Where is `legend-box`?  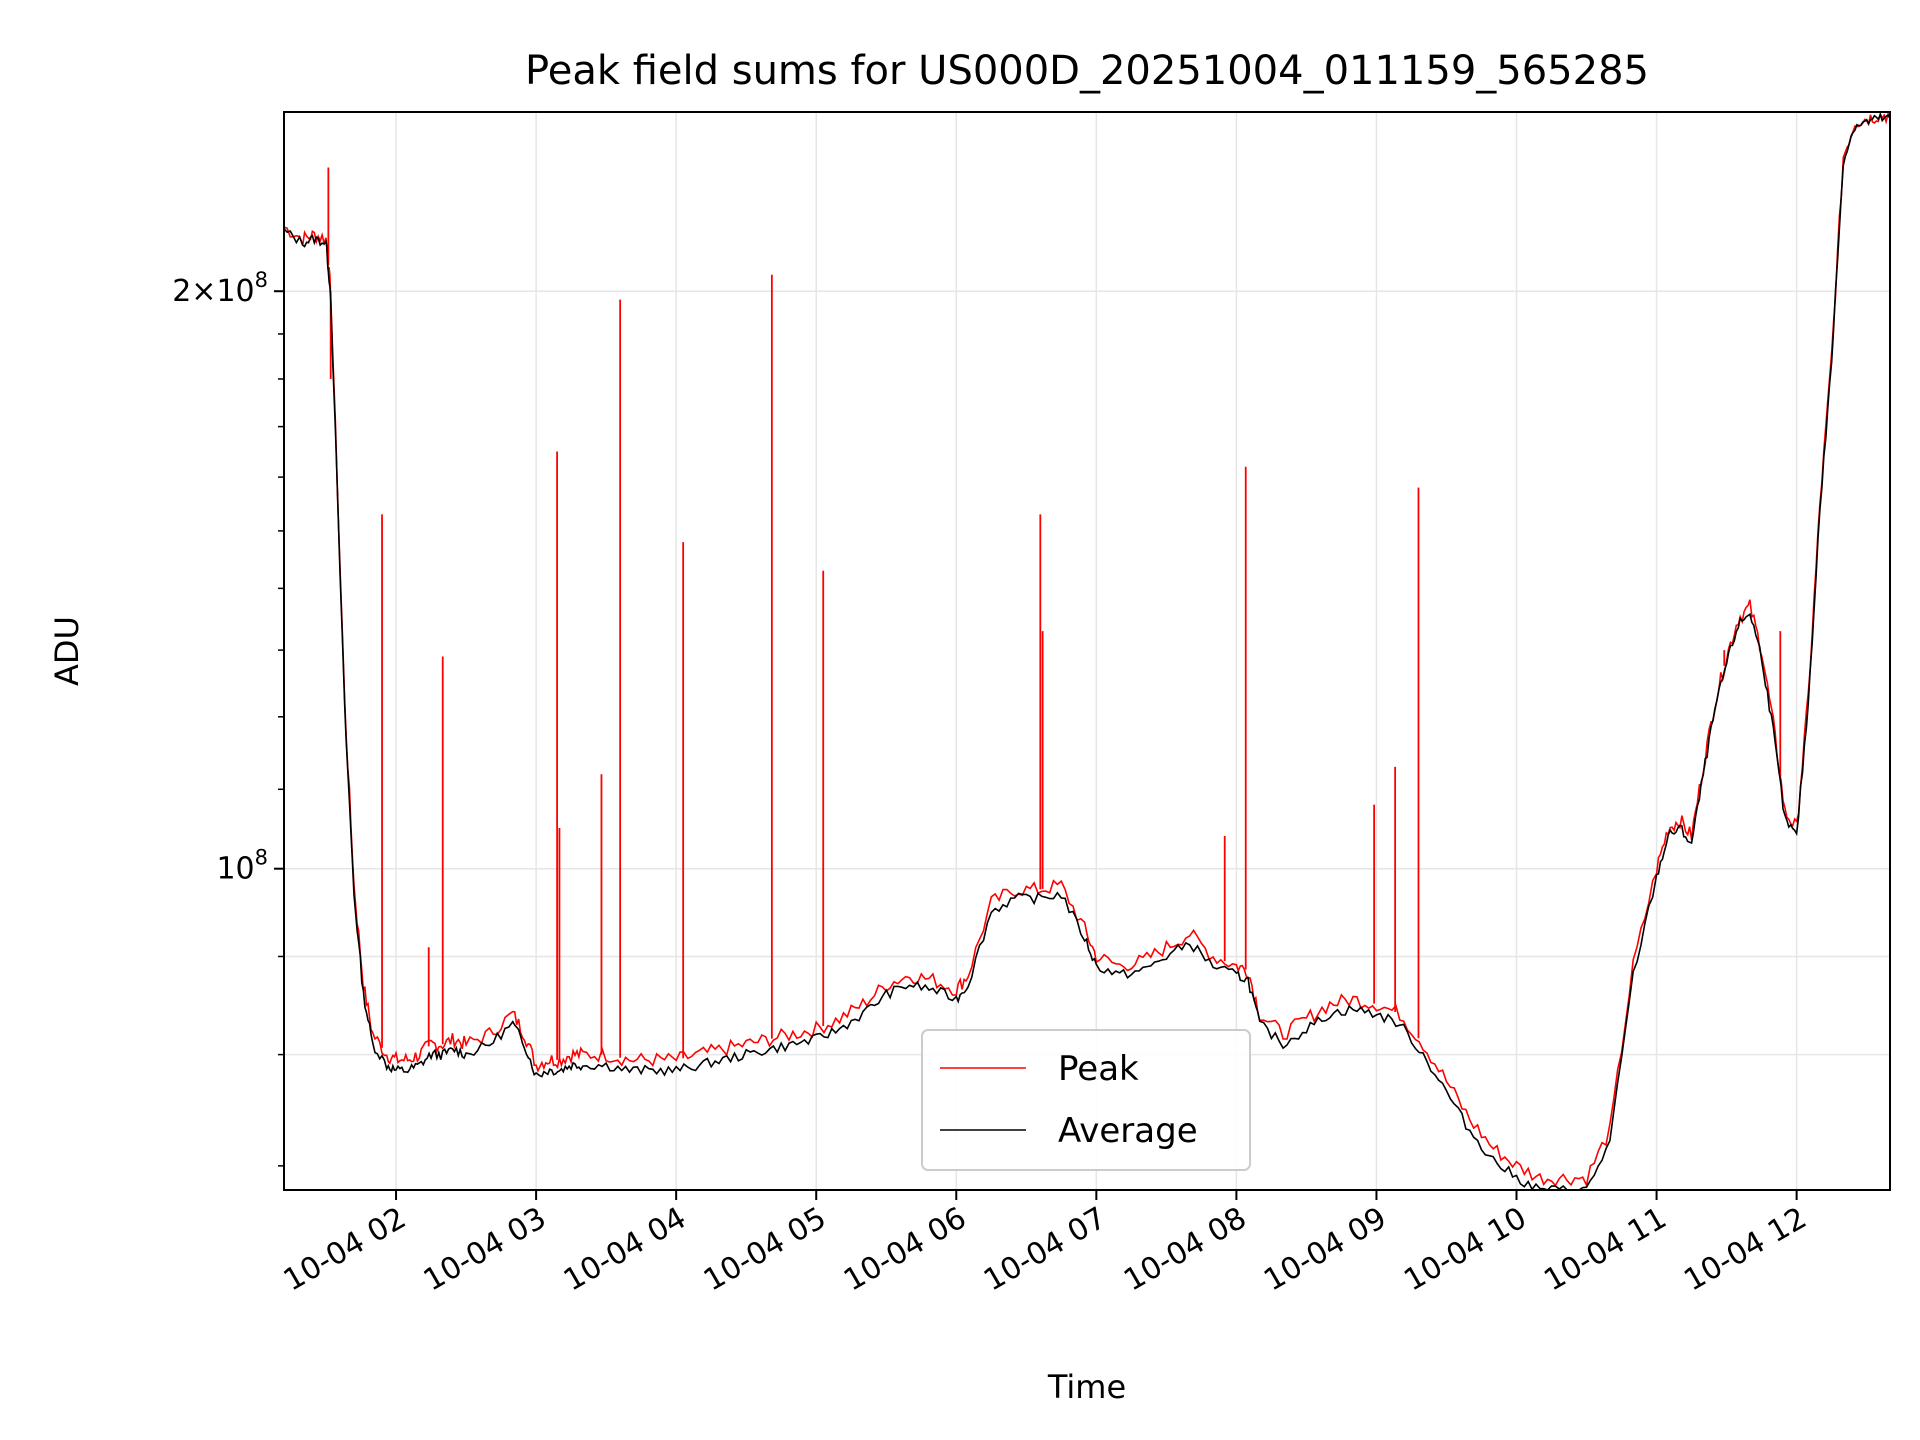
legend-box is located at coordinates (1086, 1100).